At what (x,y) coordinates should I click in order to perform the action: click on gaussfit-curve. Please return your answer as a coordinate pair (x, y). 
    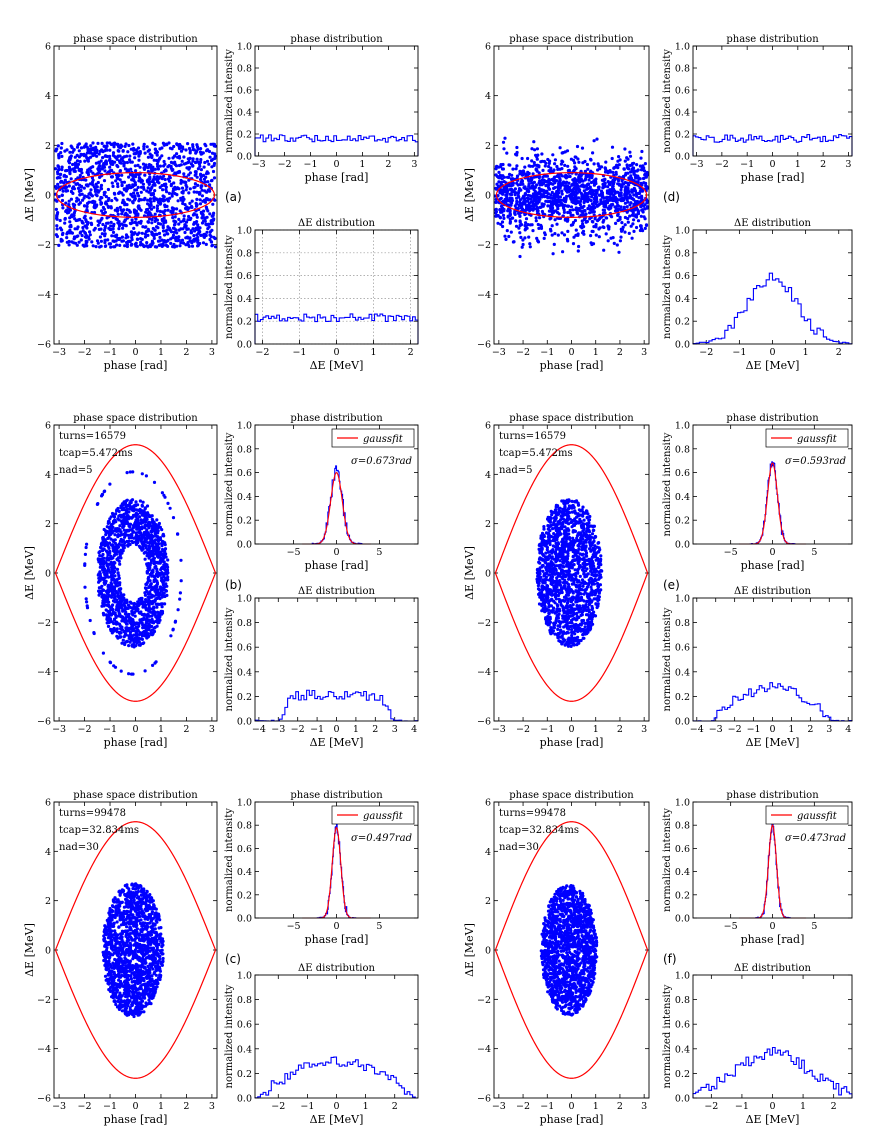
    Looking at the image, I should click on (336, 508).